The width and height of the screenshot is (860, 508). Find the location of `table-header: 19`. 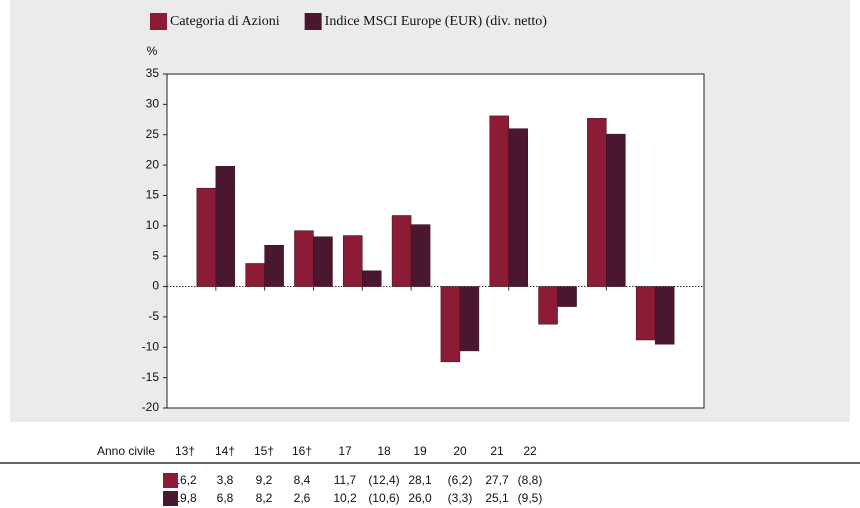

table-header: 19 is located at coordinates (420, 451).